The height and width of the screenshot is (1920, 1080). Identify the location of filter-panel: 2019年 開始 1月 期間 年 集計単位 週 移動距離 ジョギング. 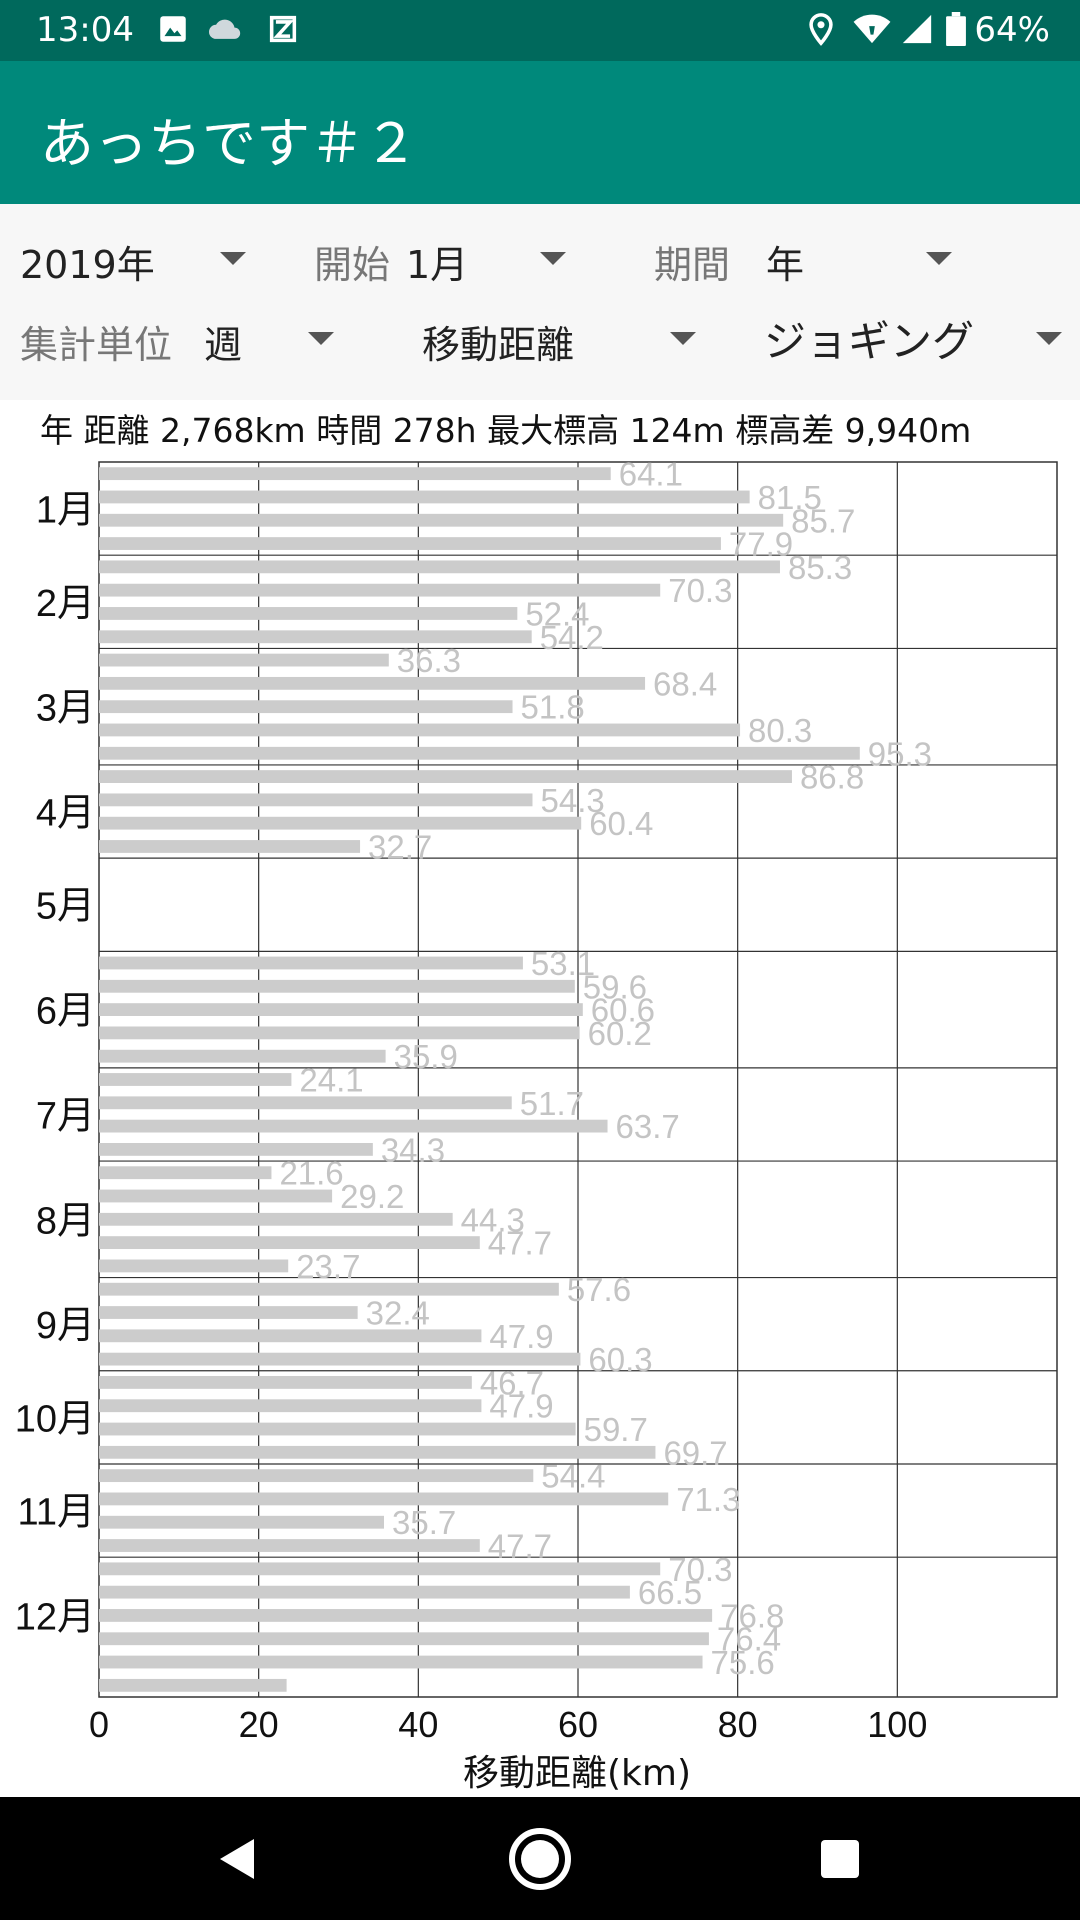
(540, 302).